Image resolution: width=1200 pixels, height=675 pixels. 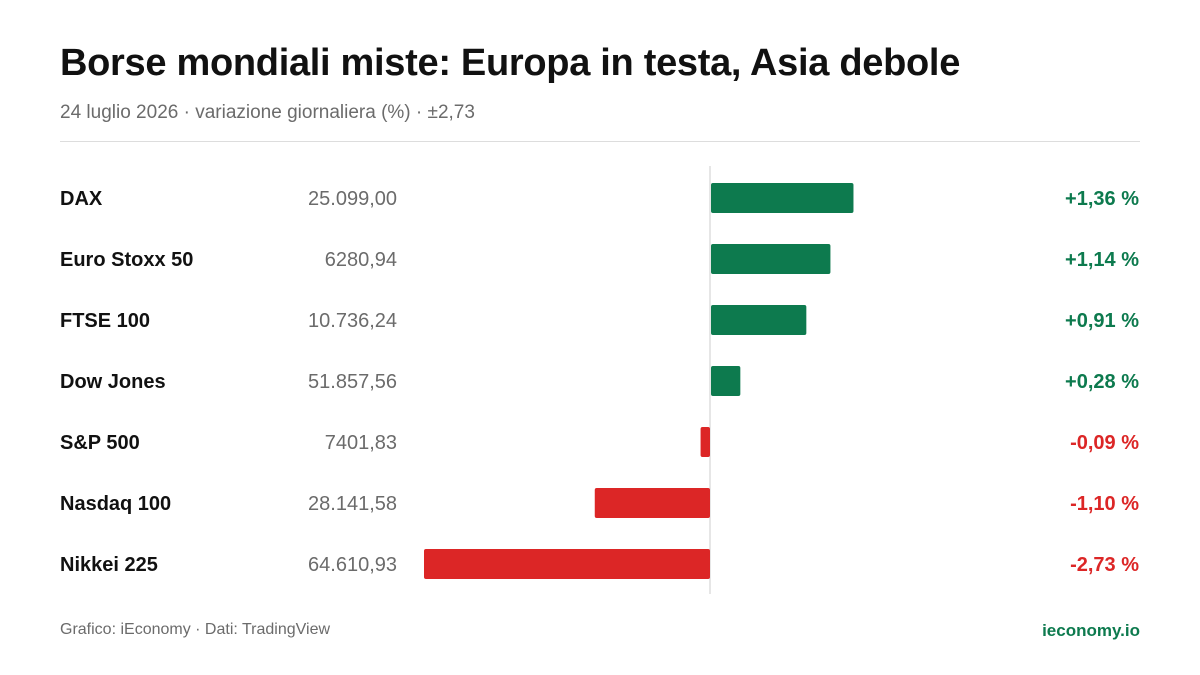 What do you see at coordinates (352, 199) in the screenshot?
I see `index-level-label: 25.099,00` at bounding box center [352, 199].